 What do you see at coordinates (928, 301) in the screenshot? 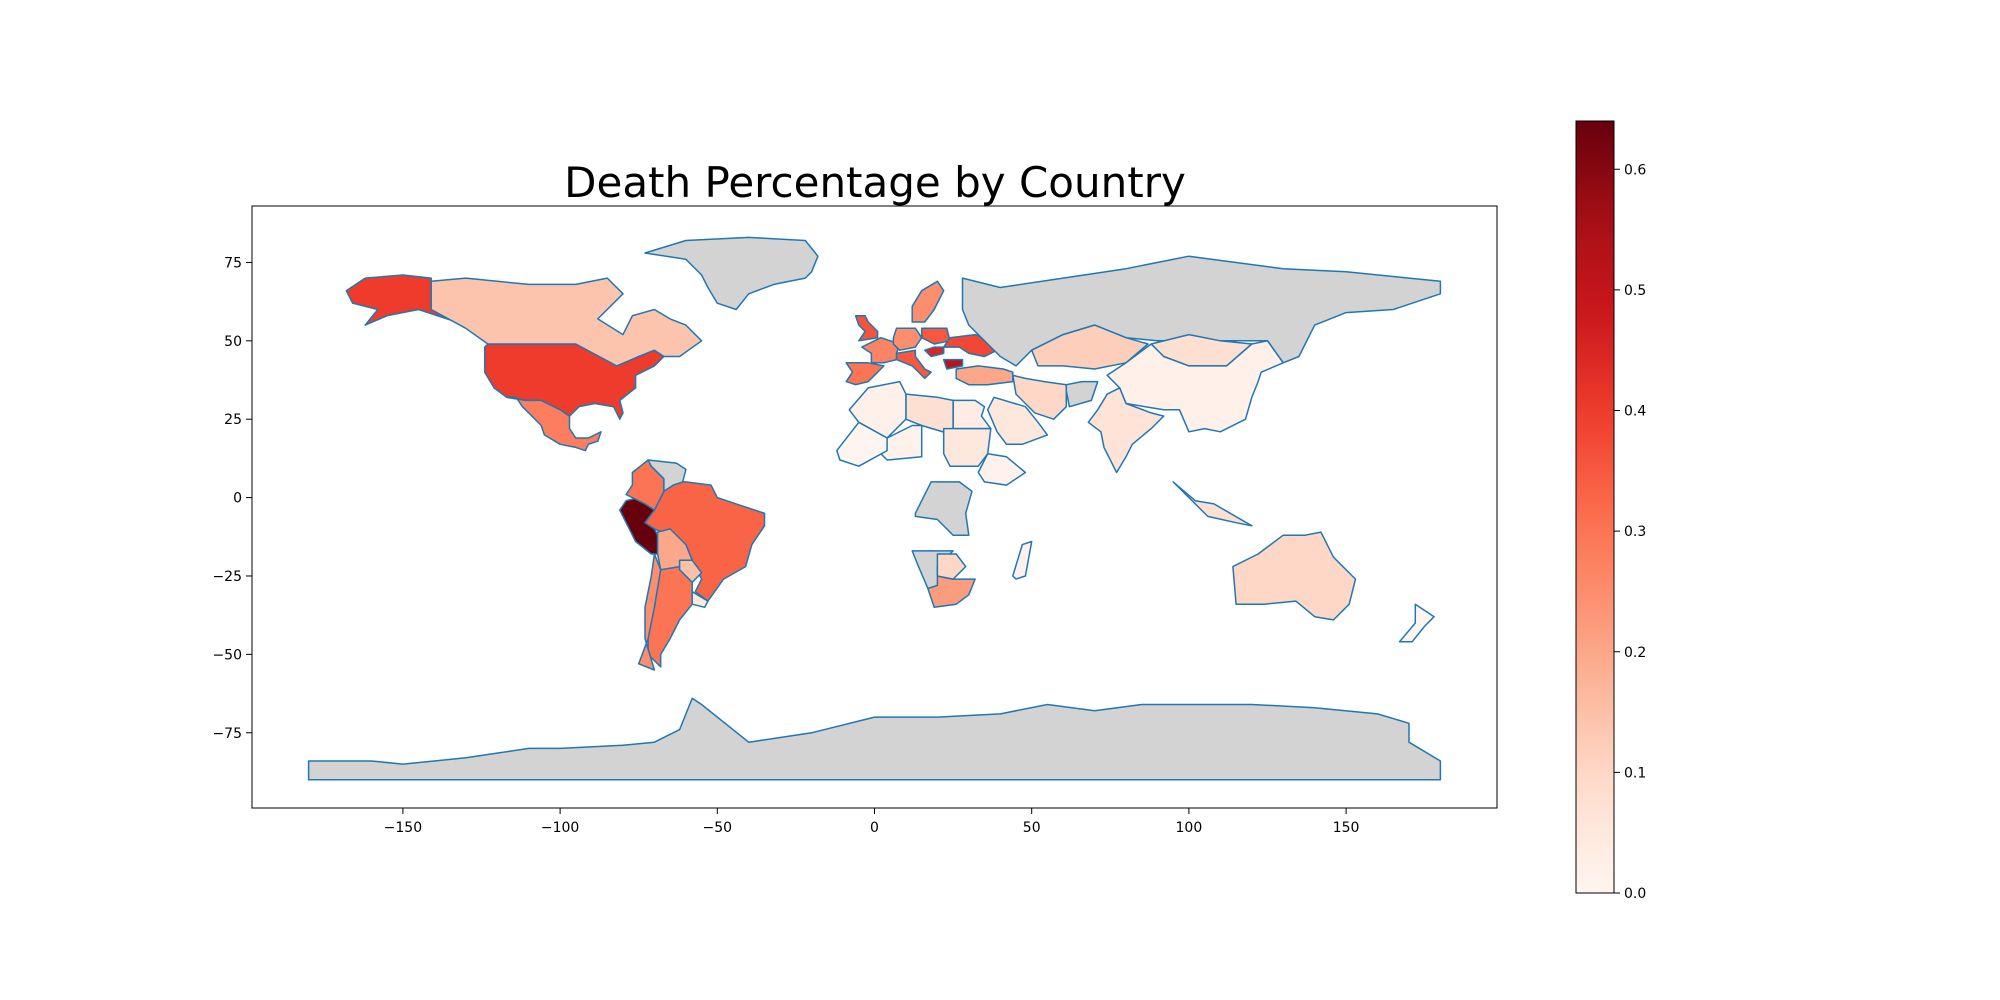
I see `country-sweden` at bounding box center [928, 301].